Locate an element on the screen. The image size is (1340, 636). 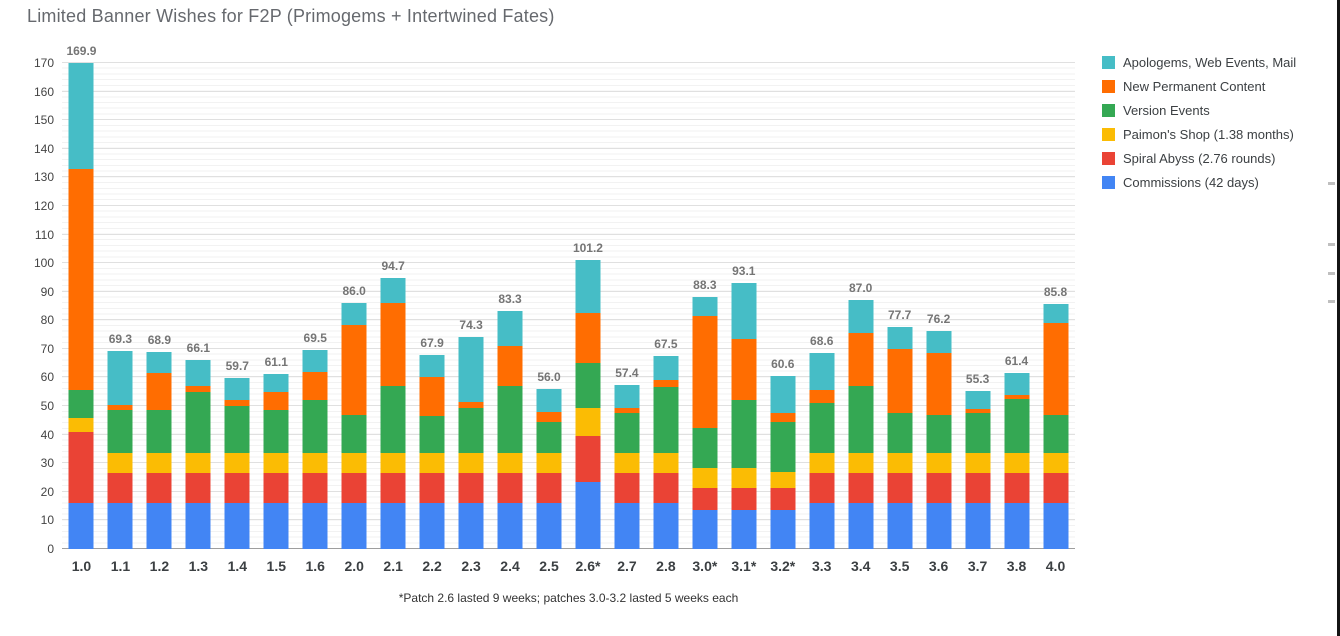
legend-item-apologems: Apologems, Web Events, Mail is located at coordinates (1199, 62).